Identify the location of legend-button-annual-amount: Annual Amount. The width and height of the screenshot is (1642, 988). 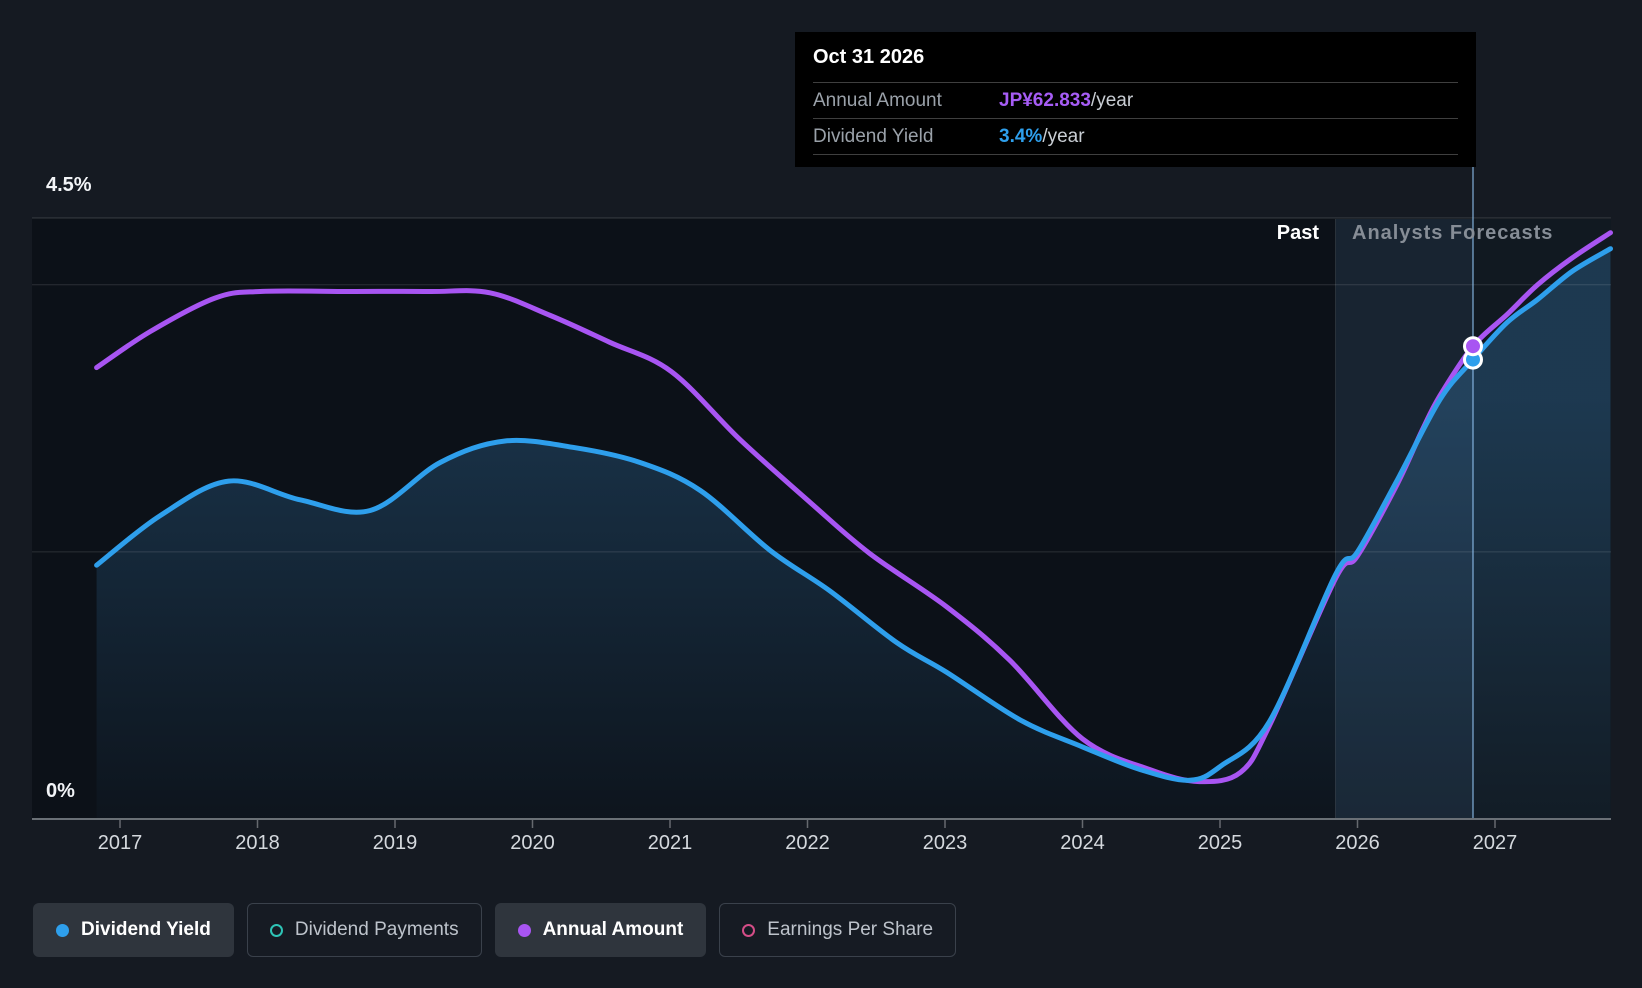
(600, 930).